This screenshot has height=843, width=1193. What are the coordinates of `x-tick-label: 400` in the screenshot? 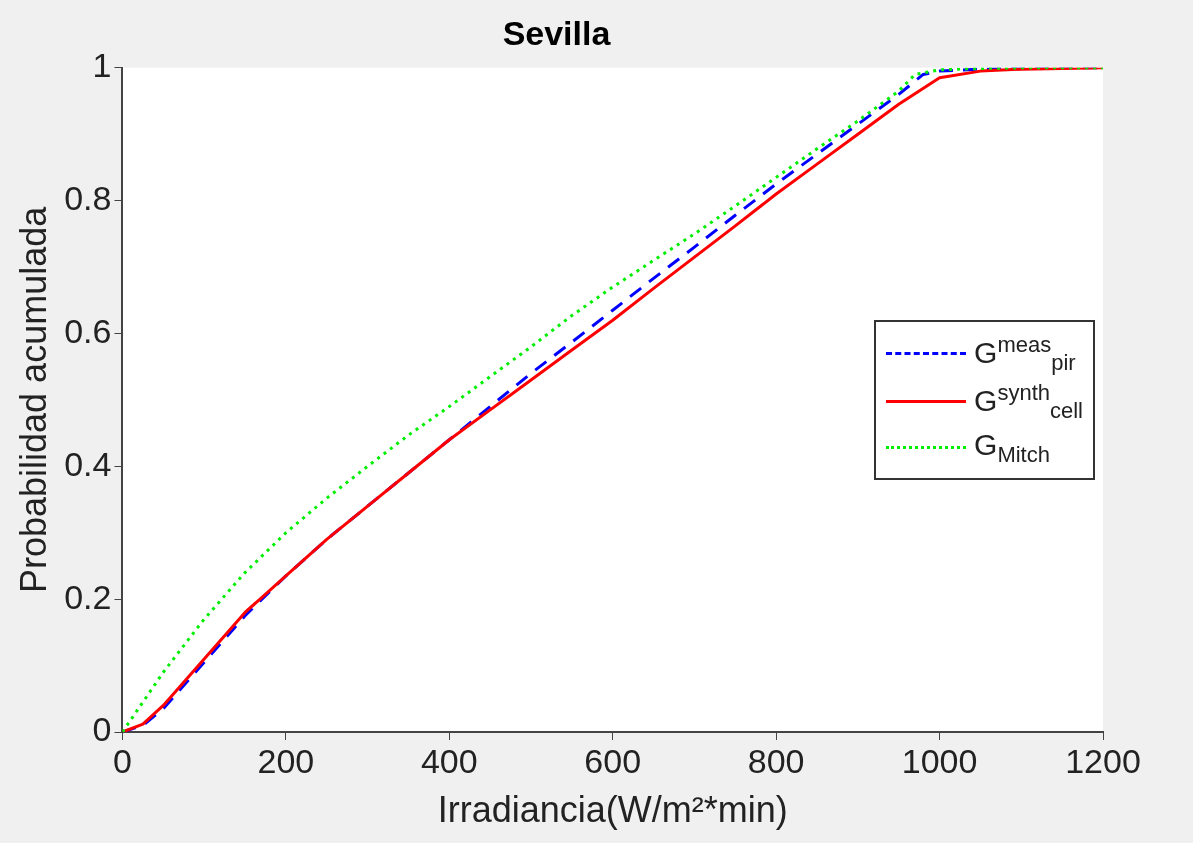 It's located at (449, 760).